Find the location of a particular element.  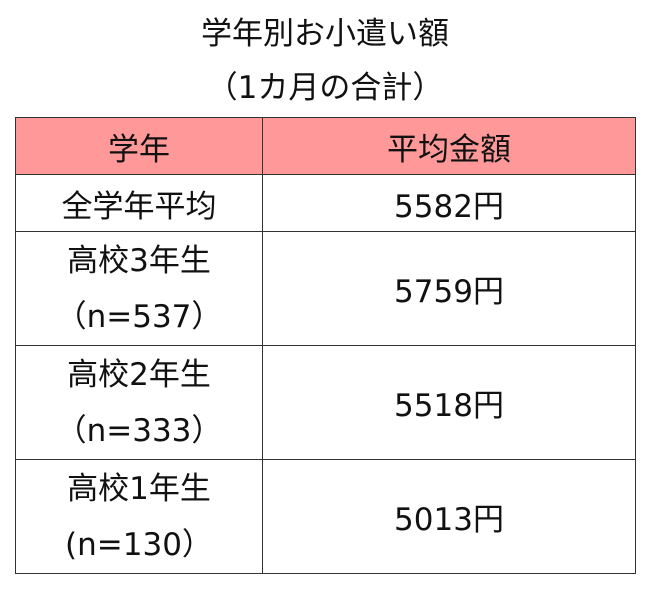

amount-cell: 5013円 is located at coordinates (449, 516).